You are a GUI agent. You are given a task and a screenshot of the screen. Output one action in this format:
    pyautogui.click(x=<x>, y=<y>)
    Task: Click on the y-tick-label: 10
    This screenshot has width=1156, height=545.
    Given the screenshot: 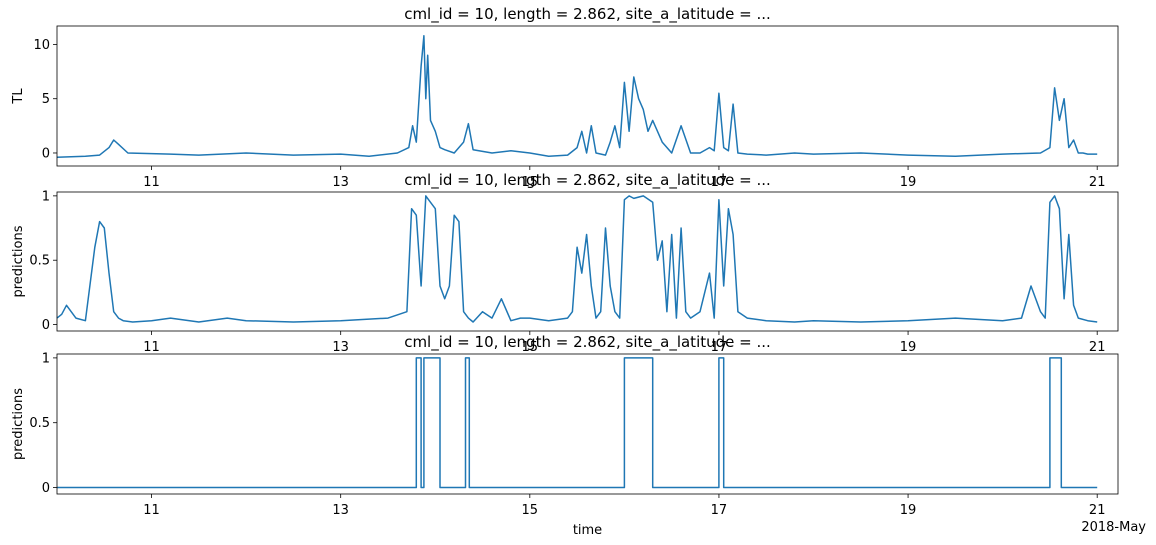 What is the action you would take?
    pyautogui.click(x=41, y=45)
    